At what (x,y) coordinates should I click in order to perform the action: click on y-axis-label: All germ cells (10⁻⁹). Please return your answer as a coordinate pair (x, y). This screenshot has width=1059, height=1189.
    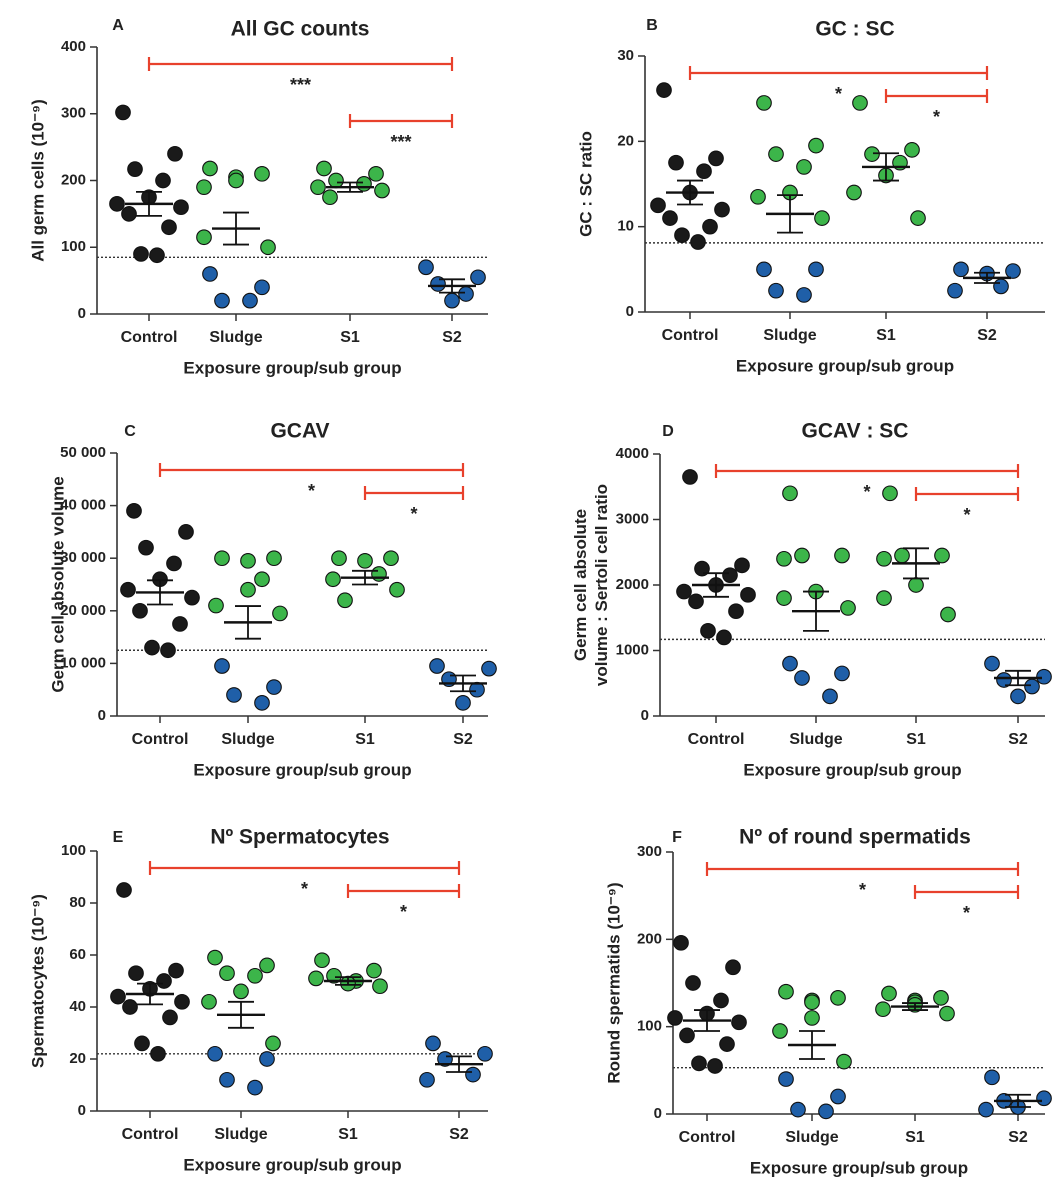
    Looking at the image, I should click on (37, 180).